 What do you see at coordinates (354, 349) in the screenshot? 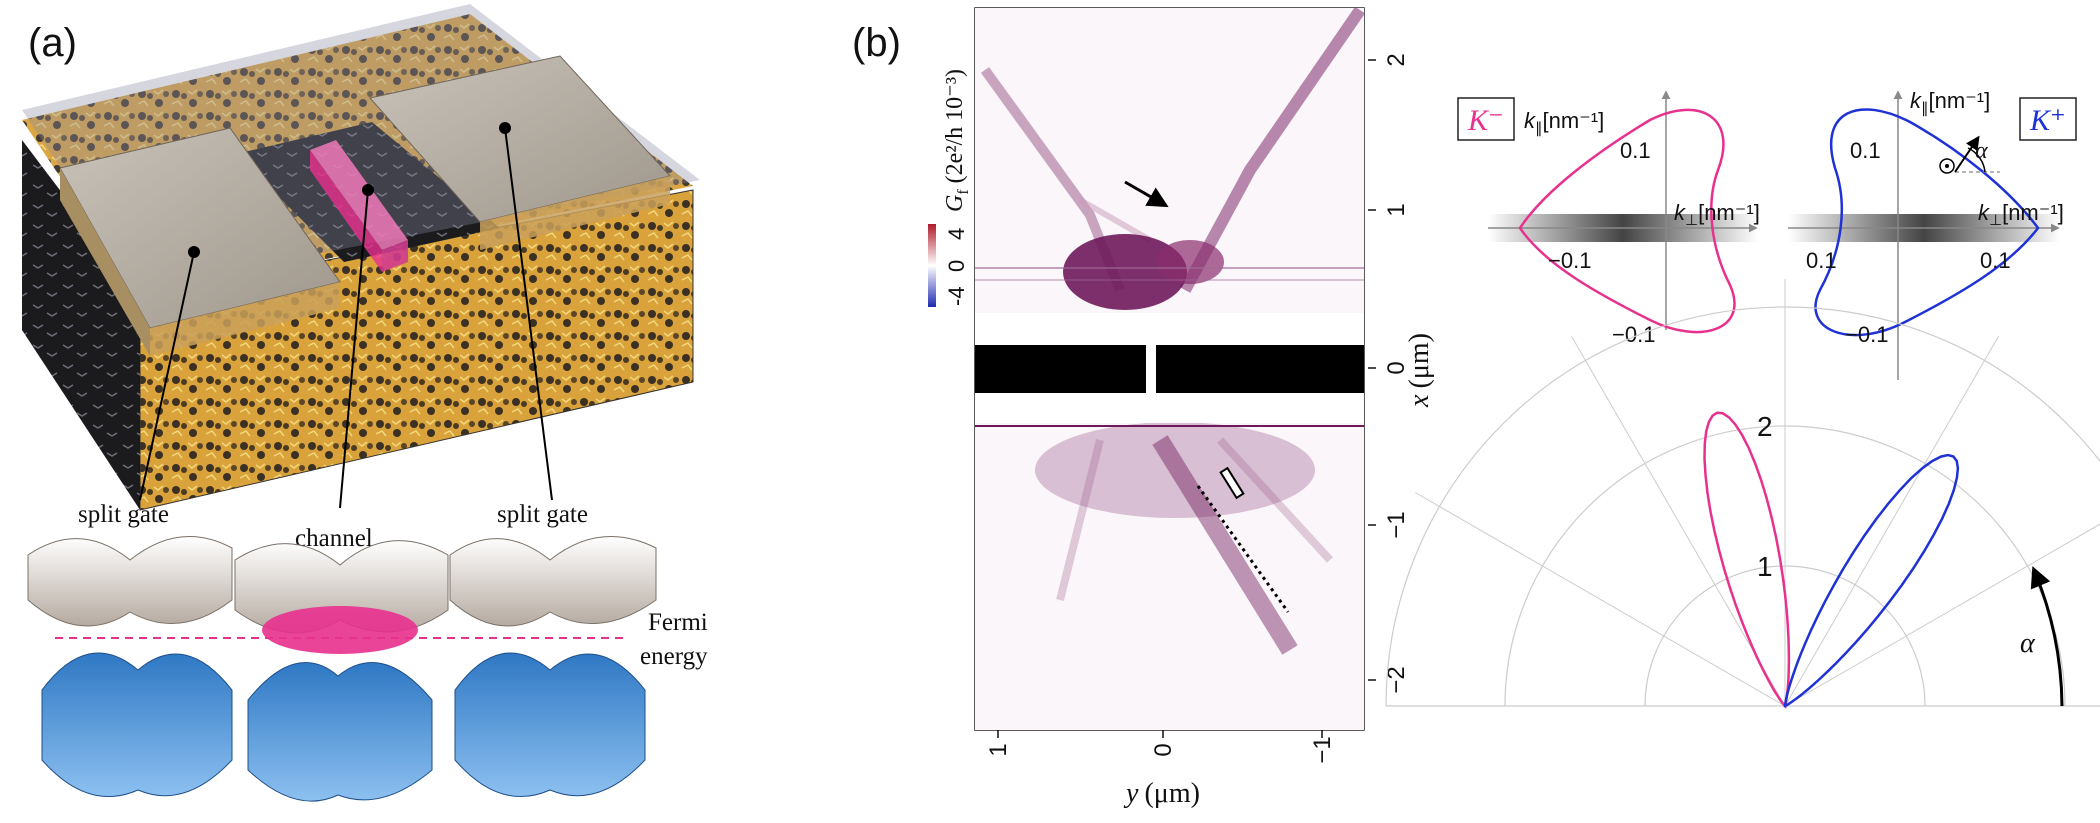
I see `callout-line-channel` at bounding box center [354, 349].